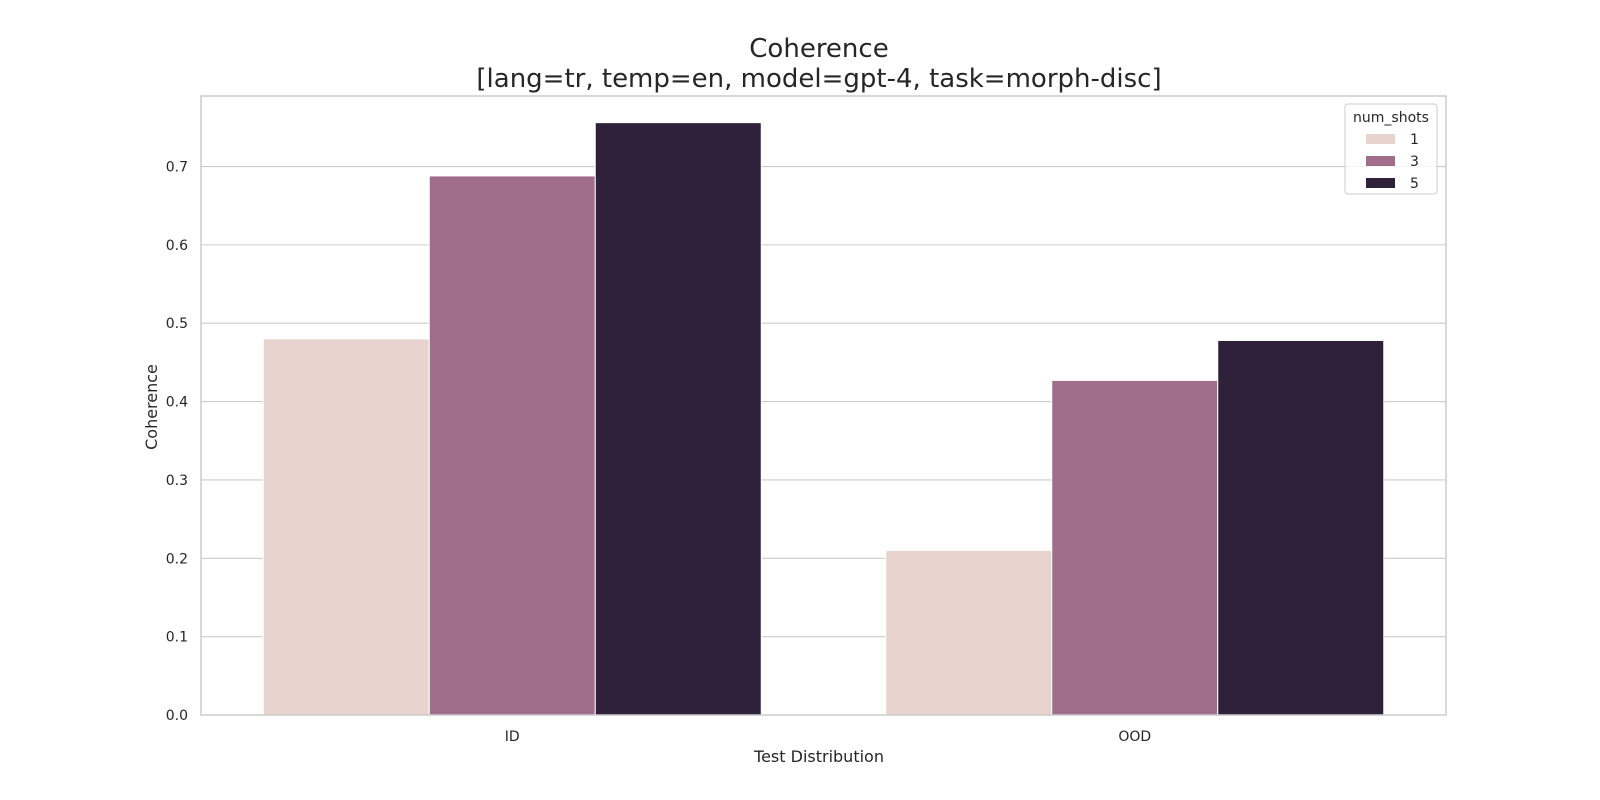 This screenshot has height=800, width=1600. What do you see at coordinates (818, 49) in the screenshot?
I see `chart-title: Coherence` at bounding box center [818, 49].